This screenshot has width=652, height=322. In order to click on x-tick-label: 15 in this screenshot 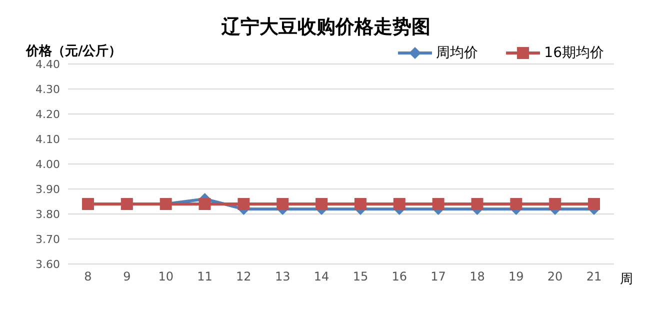, I will do `click(360, 277)`.